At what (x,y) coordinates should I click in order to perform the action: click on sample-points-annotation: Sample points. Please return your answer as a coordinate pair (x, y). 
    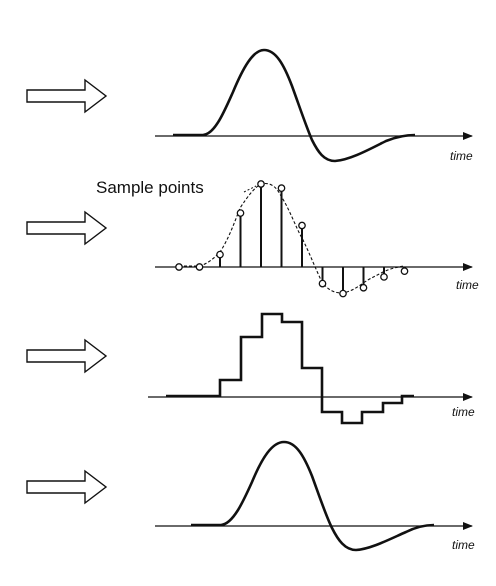
    Looking at the image, I should click on (150, 187).